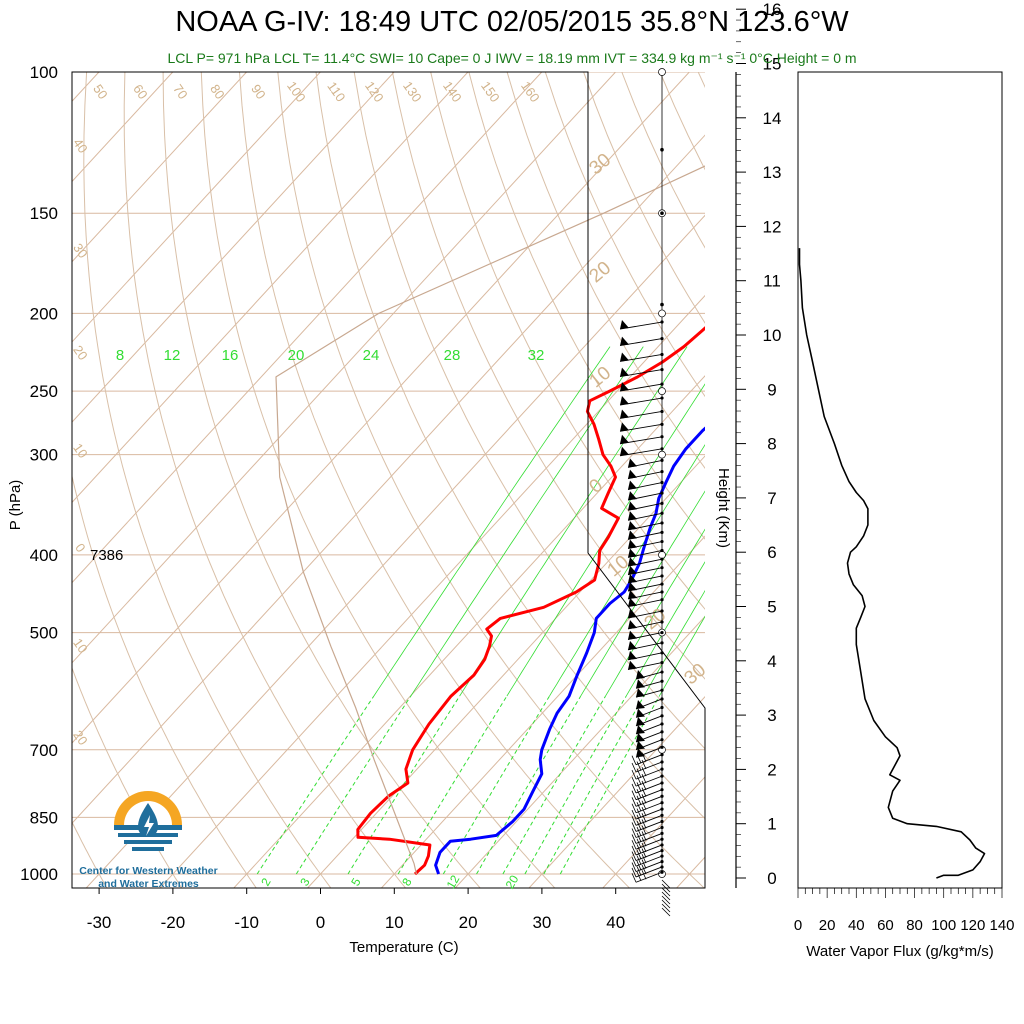 The image size is (1024, 1024). I want to click on mixing-ratio-label-bottom: 8, so click(407, 881).